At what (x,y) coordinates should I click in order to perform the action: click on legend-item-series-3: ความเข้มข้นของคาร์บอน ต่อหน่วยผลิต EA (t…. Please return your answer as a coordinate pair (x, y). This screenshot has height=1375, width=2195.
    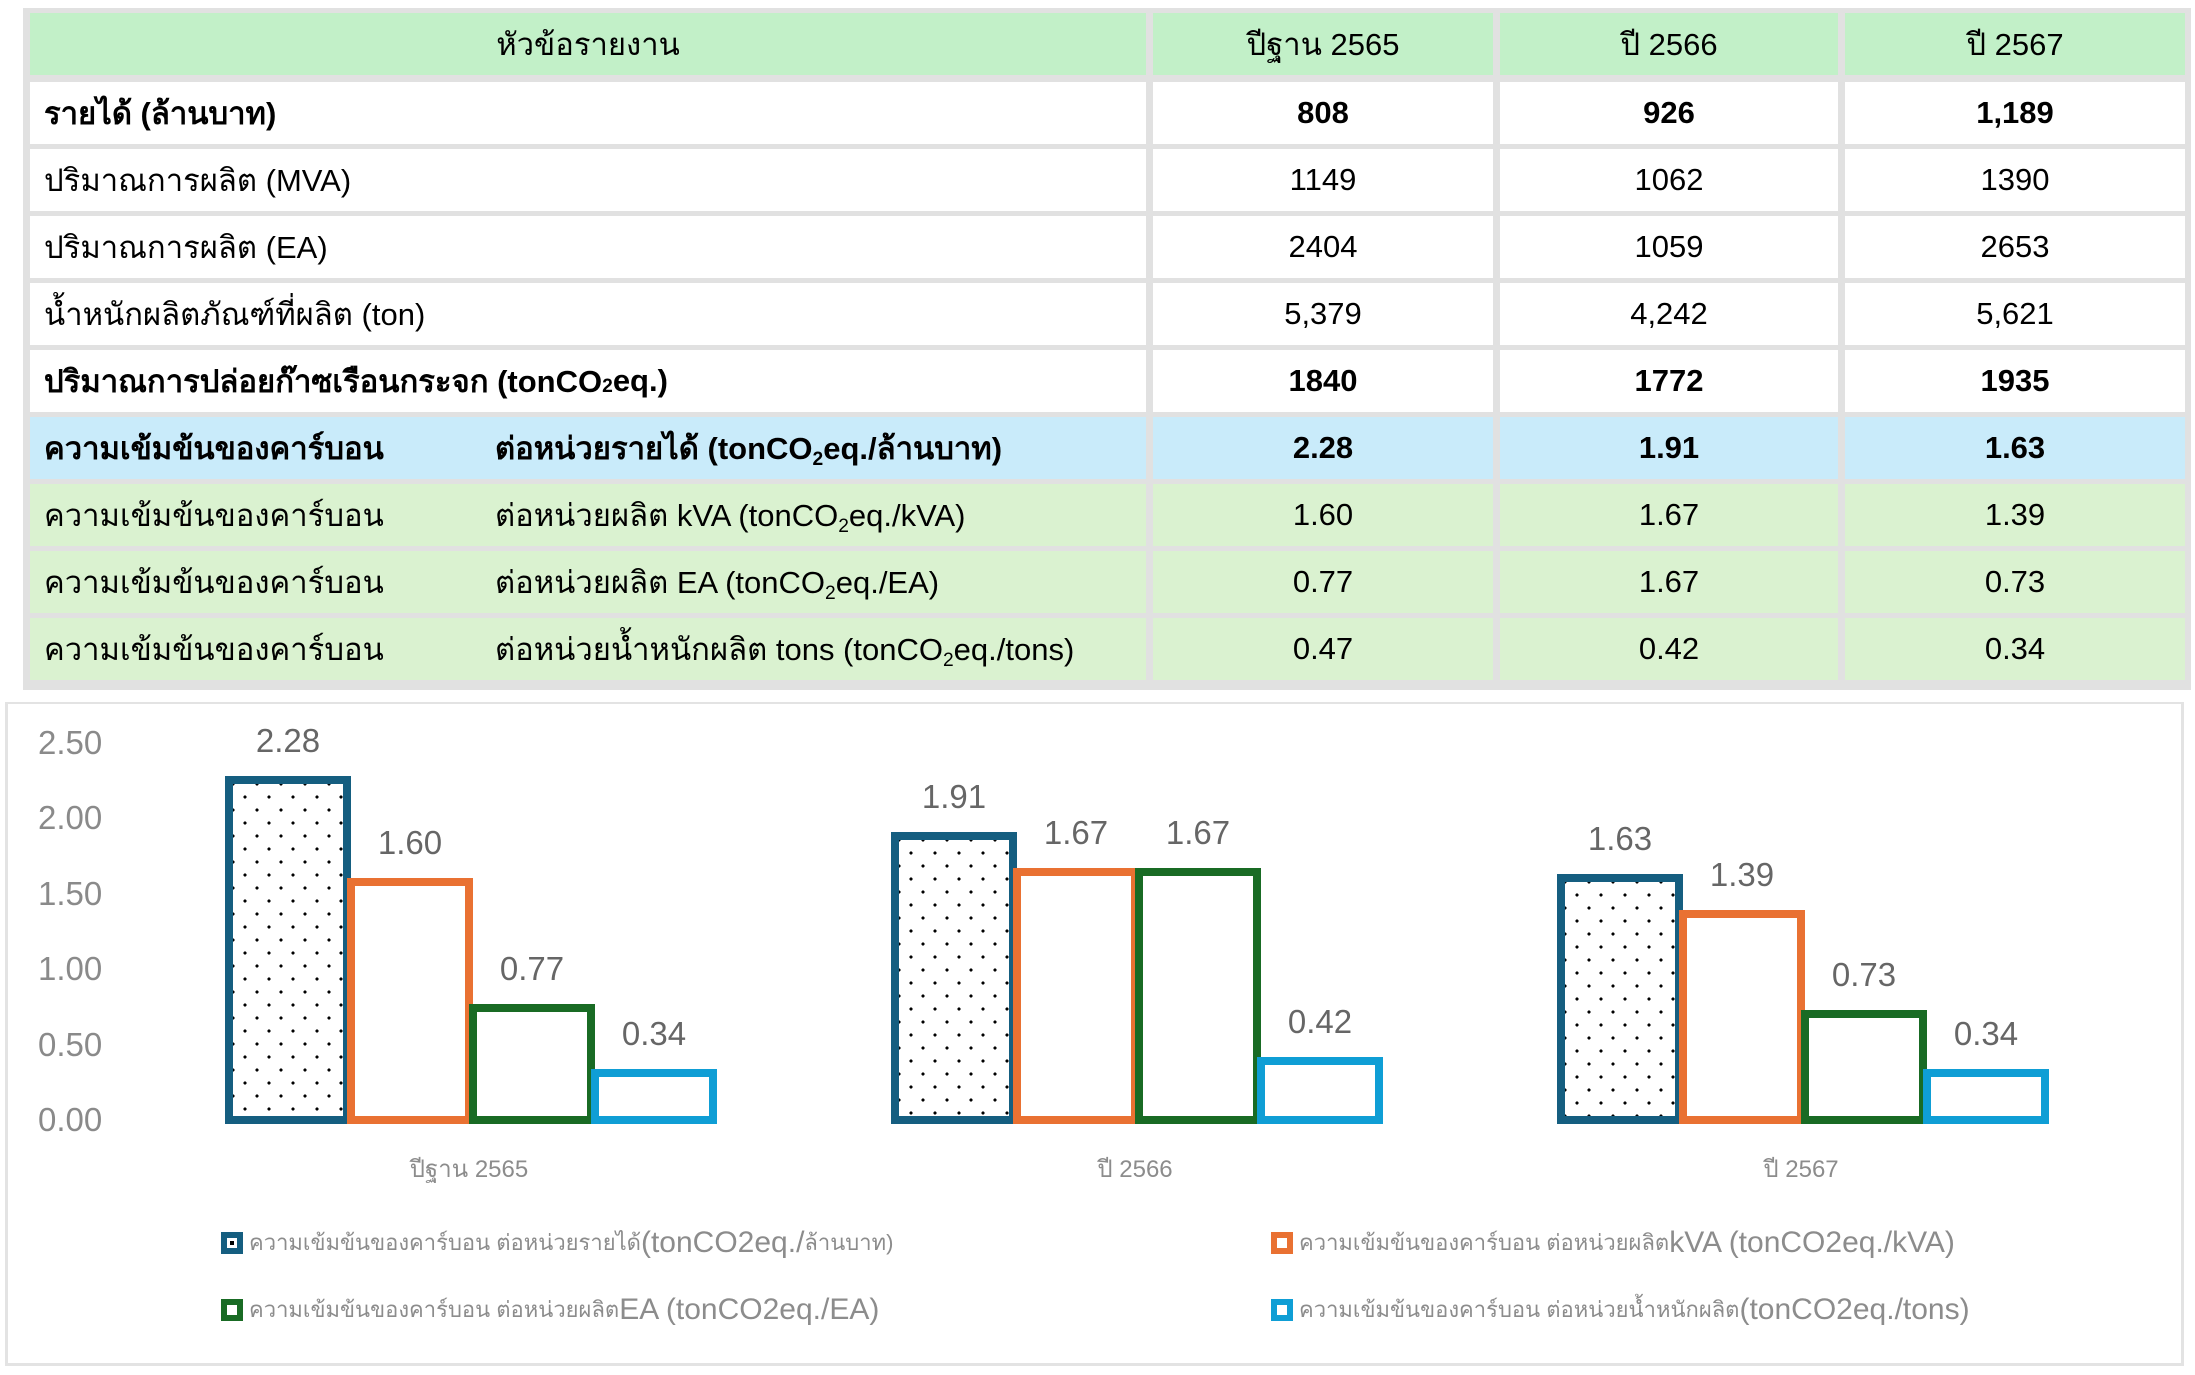
    Looking at the image, I should click on (550, 1309).